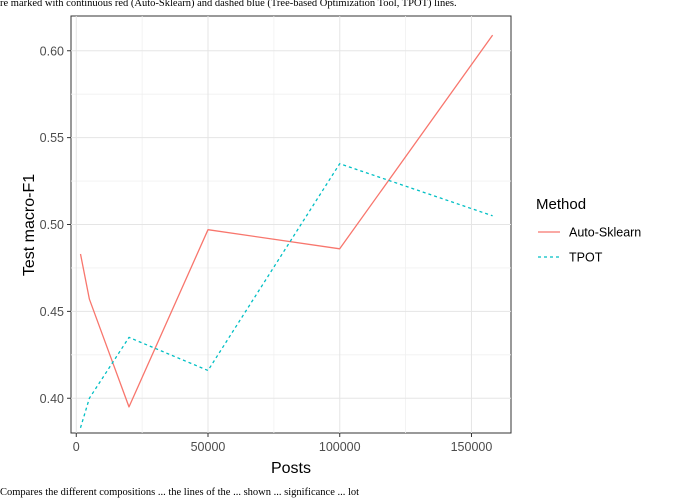 The height and width of the screenshot is (500, 677). What do you see at coordinates (52, 51) in the screenshot?
I see `y-tick-label: 0.60` at bounding box center [52, 51].